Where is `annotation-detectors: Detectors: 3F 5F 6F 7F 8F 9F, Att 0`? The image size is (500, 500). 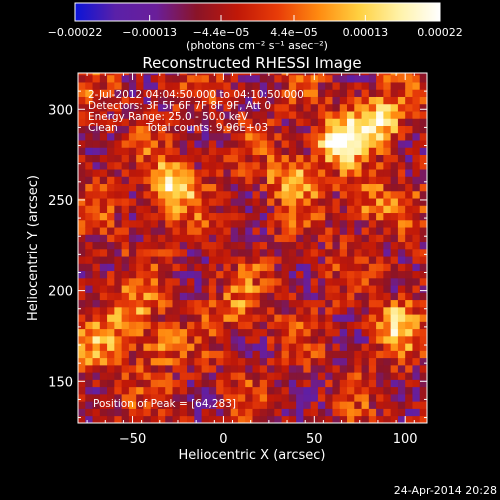 annotation-detectors: Detectors: 3F 5F 6F 7F 8F 9F, Att 0 is located at coordinates (179, 106).